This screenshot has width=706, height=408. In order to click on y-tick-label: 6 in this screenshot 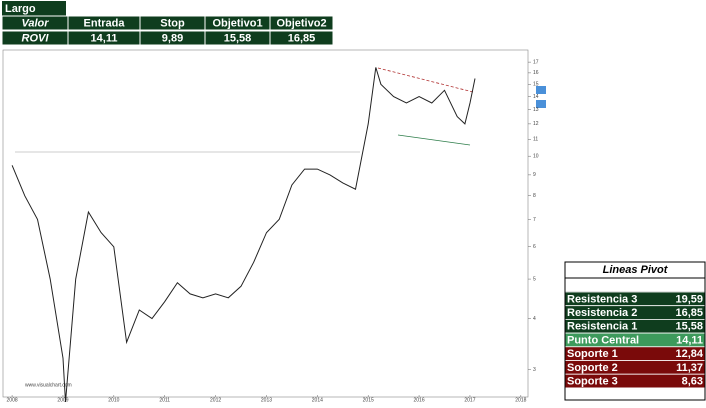, I will do `click(534, 247)`.